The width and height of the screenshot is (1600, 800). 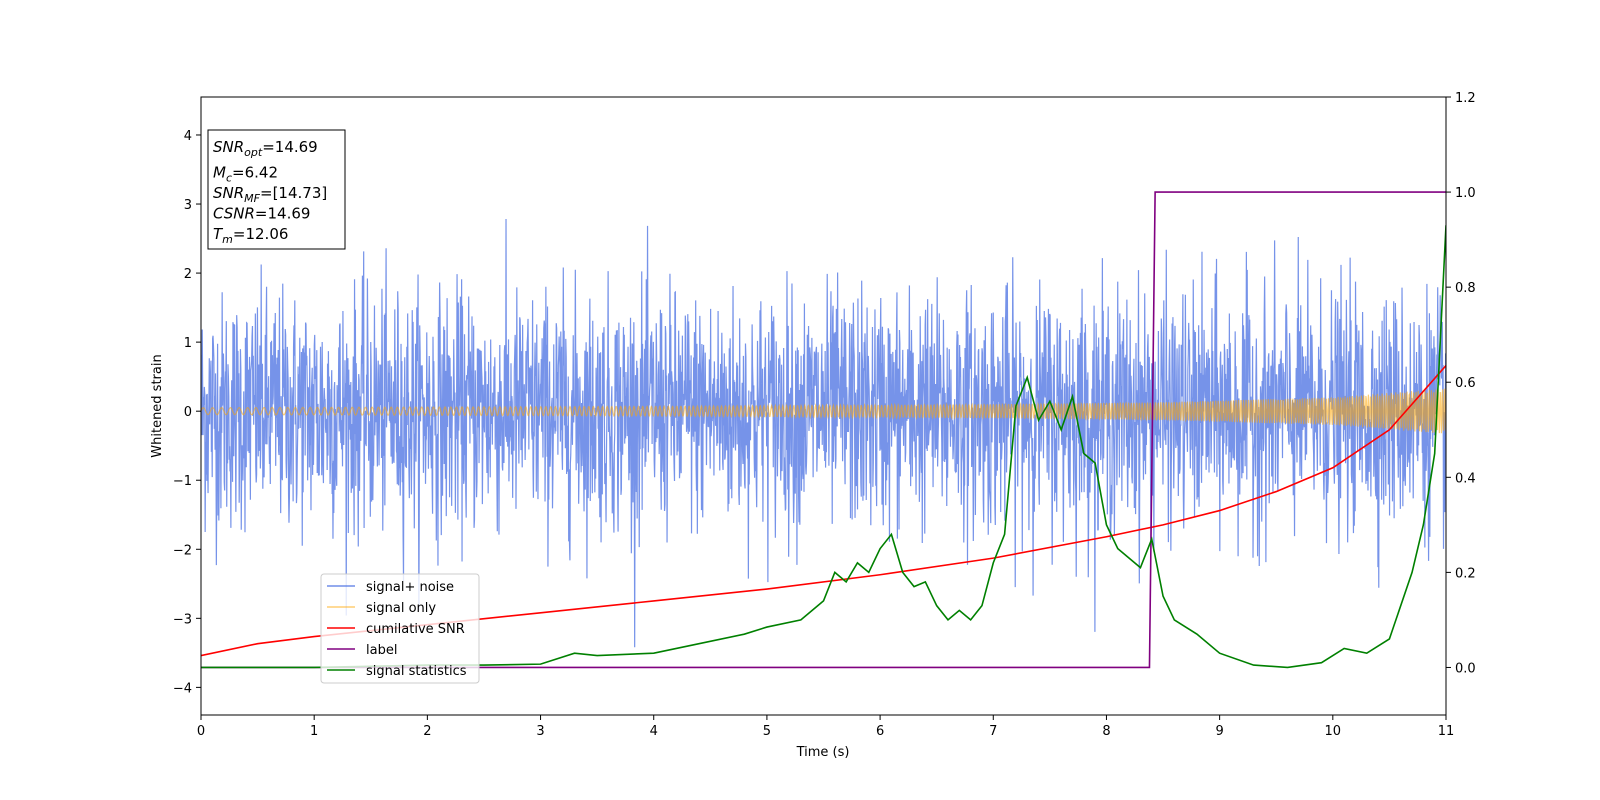 I want to click on y2-tick-label: 1.0, so click(x=1465, y=193).